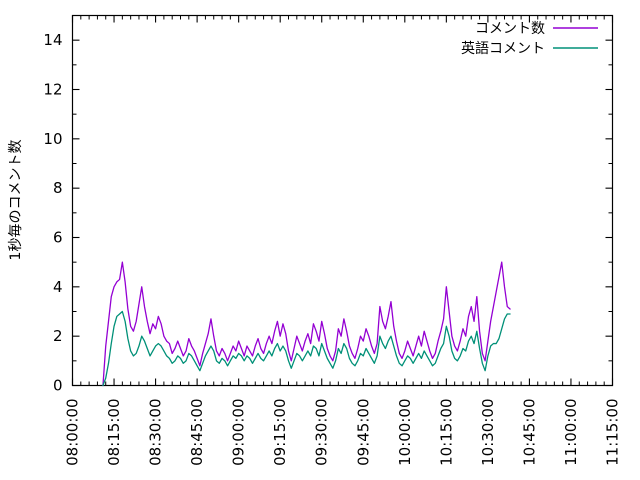 Image resolution: width=640 pixels, height=480 pixels. I want to click on y-tick-label: 4, so click(58, 287).